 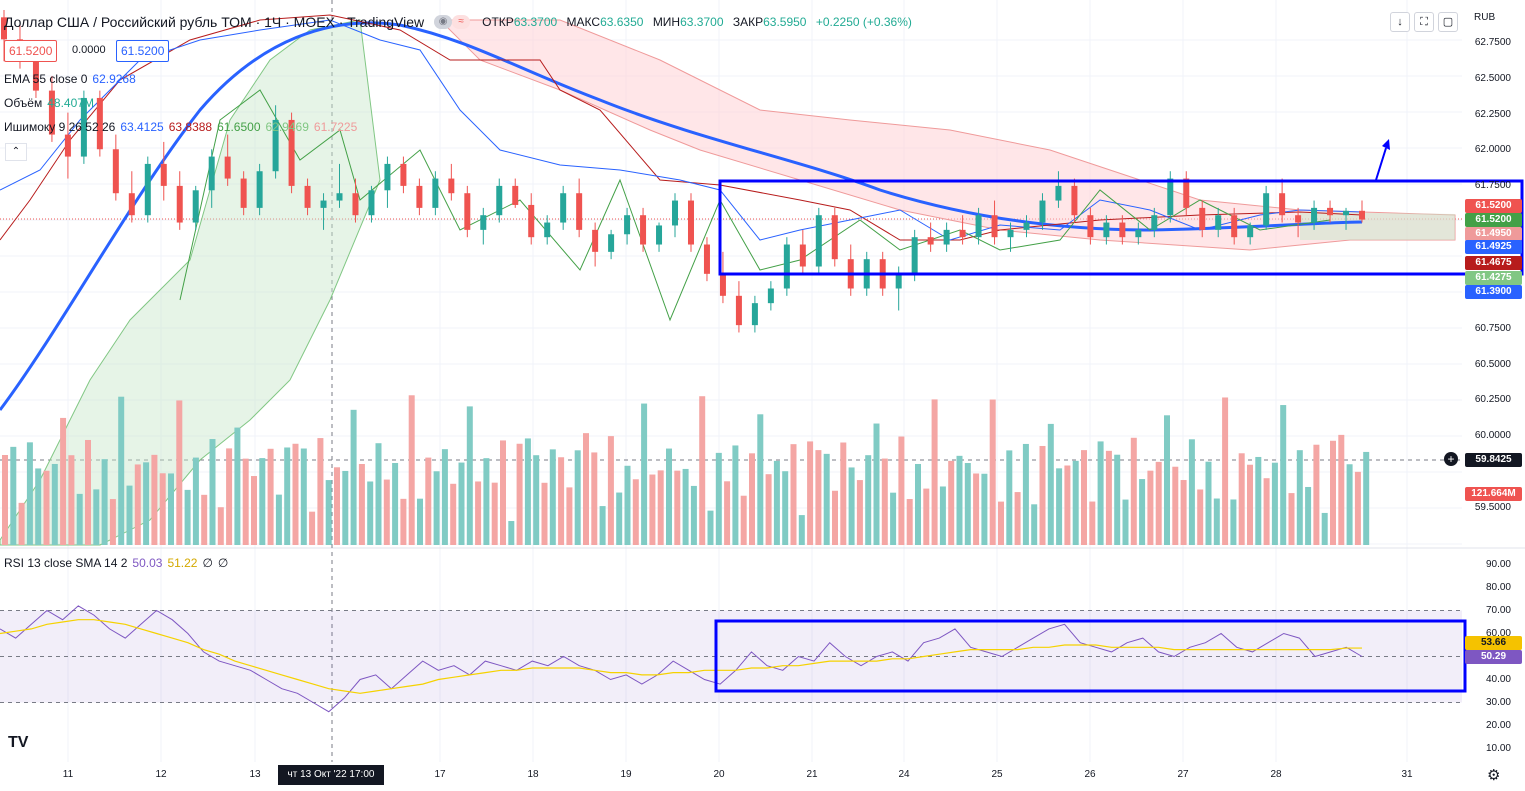 I want to click on legend-volume: Объём 48.407M, so click(x=51, y=103).